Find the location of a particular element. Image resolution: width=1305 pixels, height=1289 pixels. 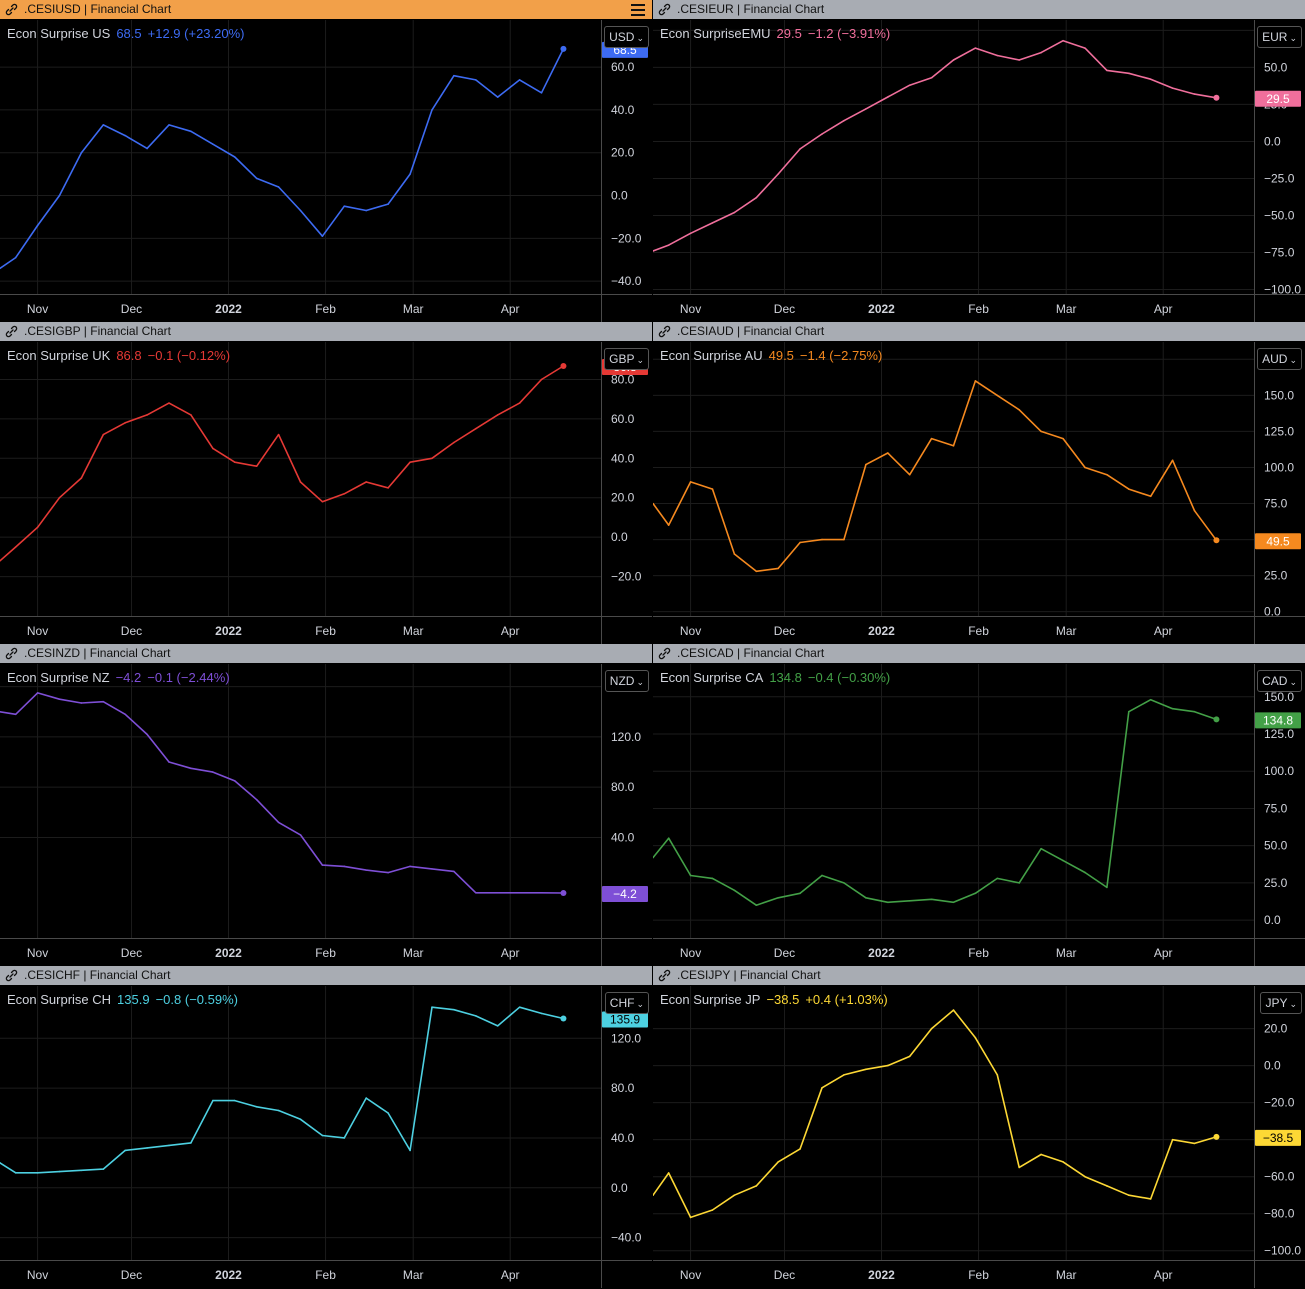

x-tick-label: Feb is located at coordinates (978, 309).